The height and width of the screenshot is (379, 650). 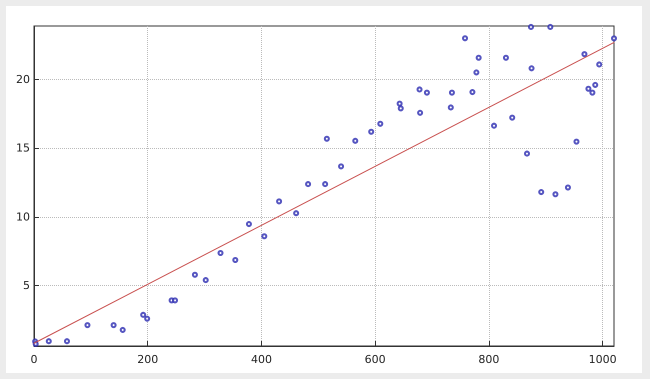 What do you see at coordinates (602, 359) in the screenshot?
I see `x-tick-label: 1000` at bounding box center [602, 359].